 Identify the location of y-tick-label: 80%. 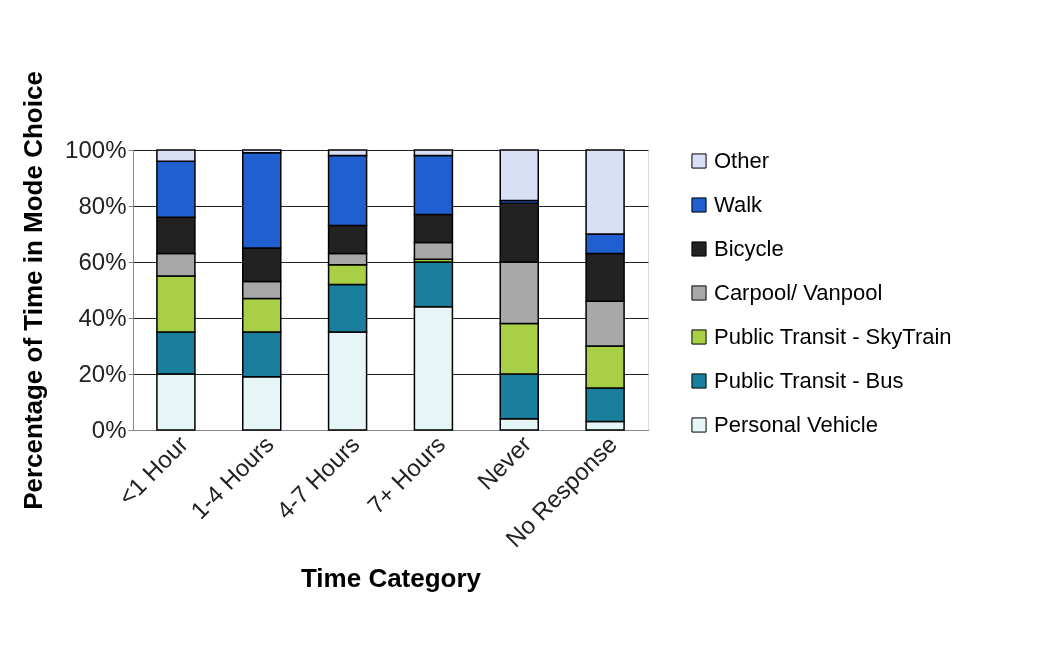
(102, 205).